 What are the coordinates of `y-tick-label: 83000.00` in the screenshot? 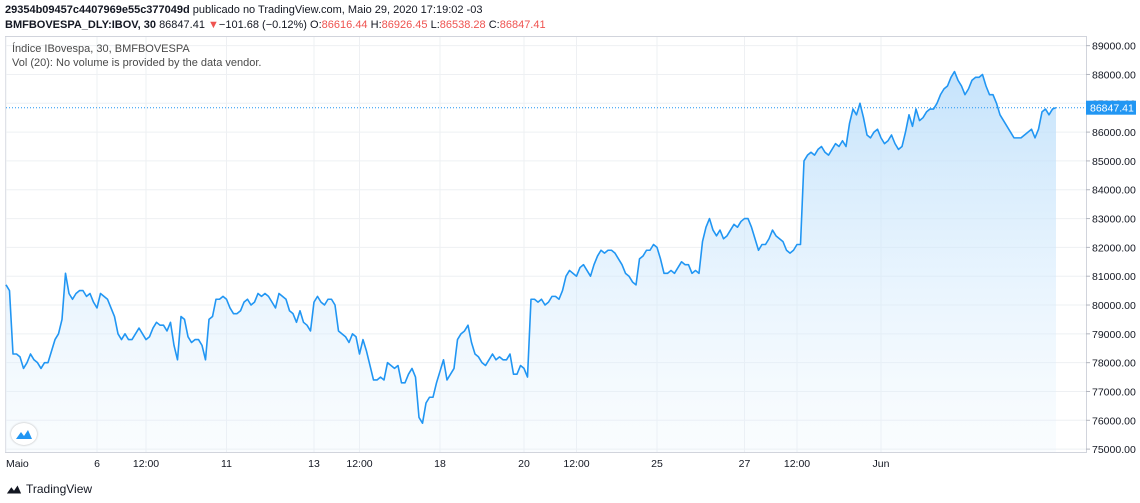 It's located at (1114, 220).